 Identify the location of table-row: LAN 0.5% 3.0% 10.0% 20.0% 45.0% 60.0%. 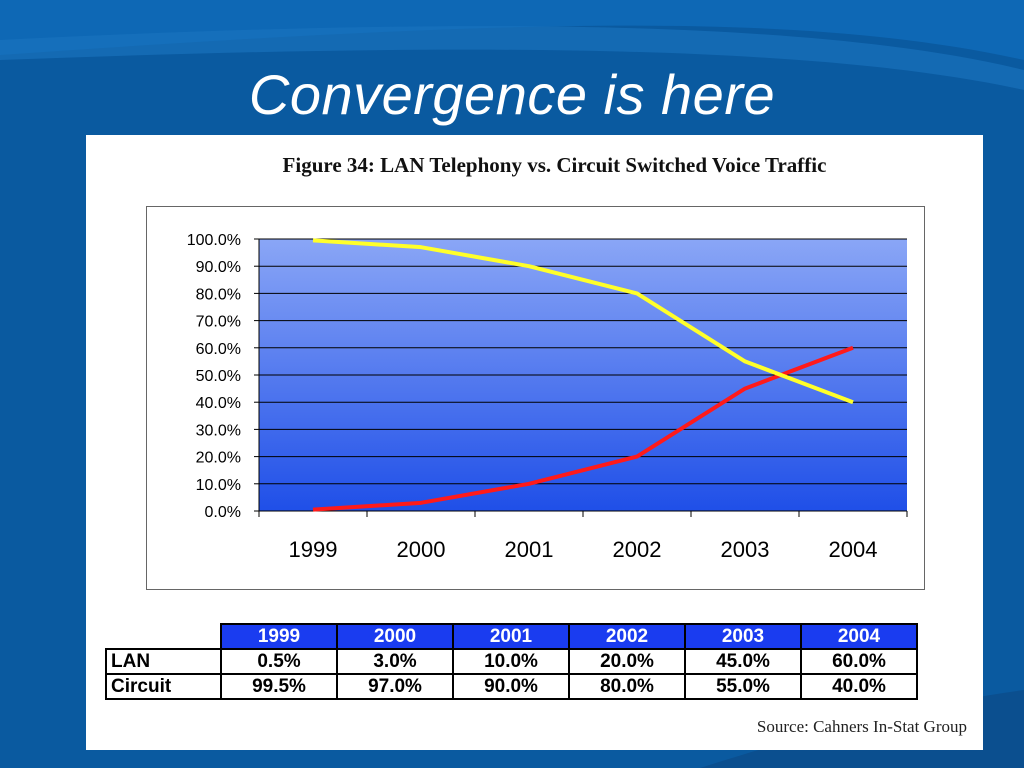
(511, 661).